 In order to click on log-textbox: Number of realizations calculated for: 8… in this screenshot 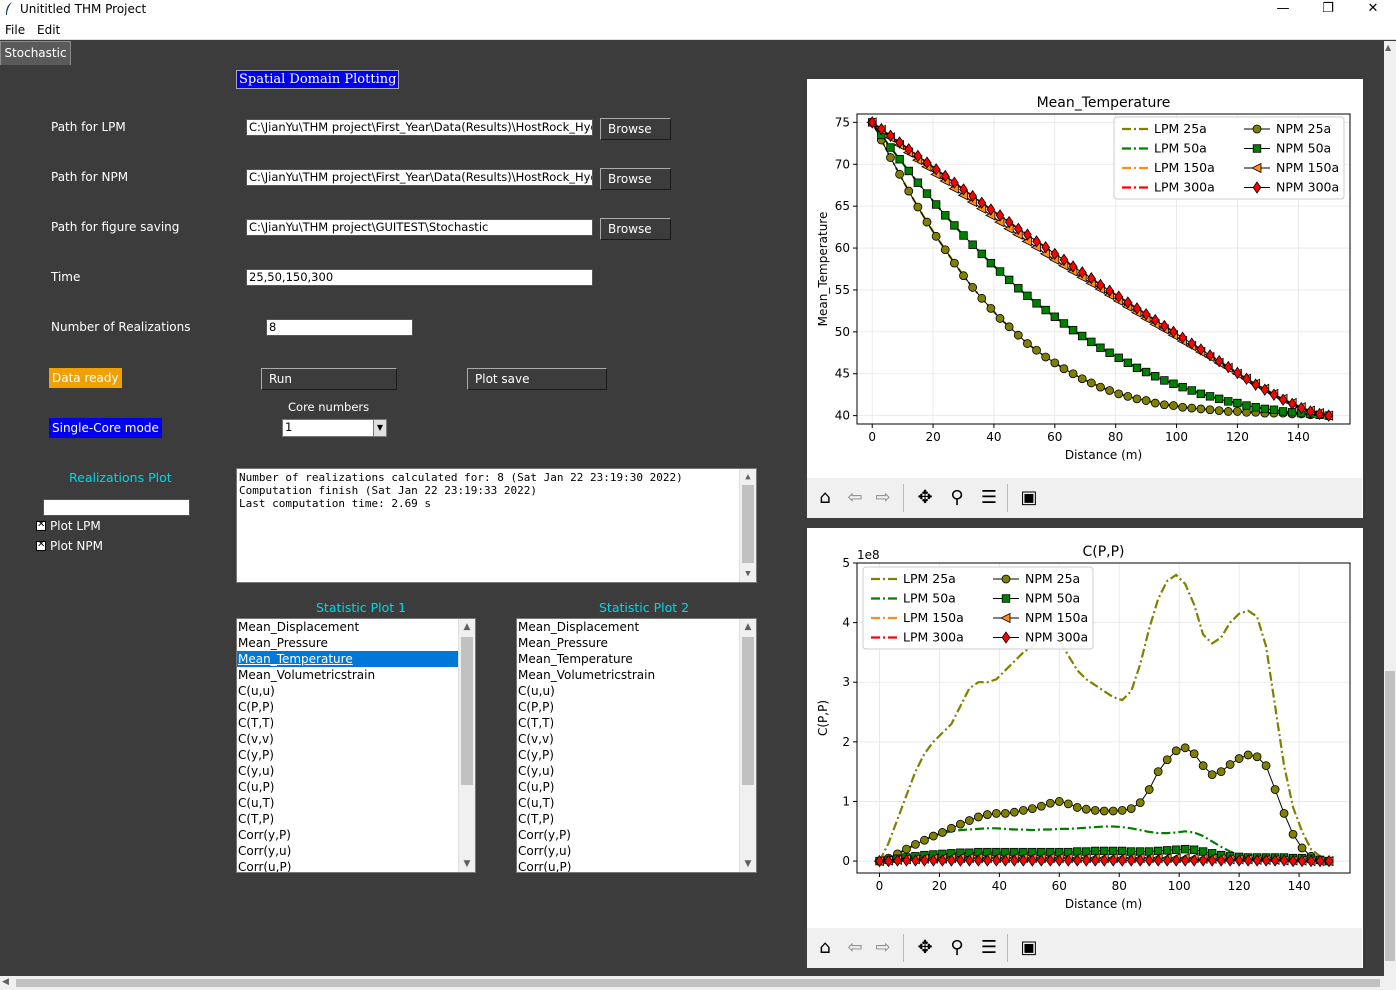, I will do `click(496, 525)`.